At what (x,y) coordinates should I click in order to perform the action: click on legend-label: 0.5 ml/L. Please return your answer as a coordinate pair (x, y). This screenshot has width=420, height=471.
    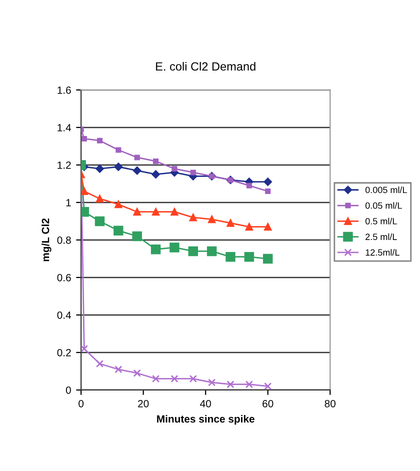
    Looking at the image, I should click on (381, 221).